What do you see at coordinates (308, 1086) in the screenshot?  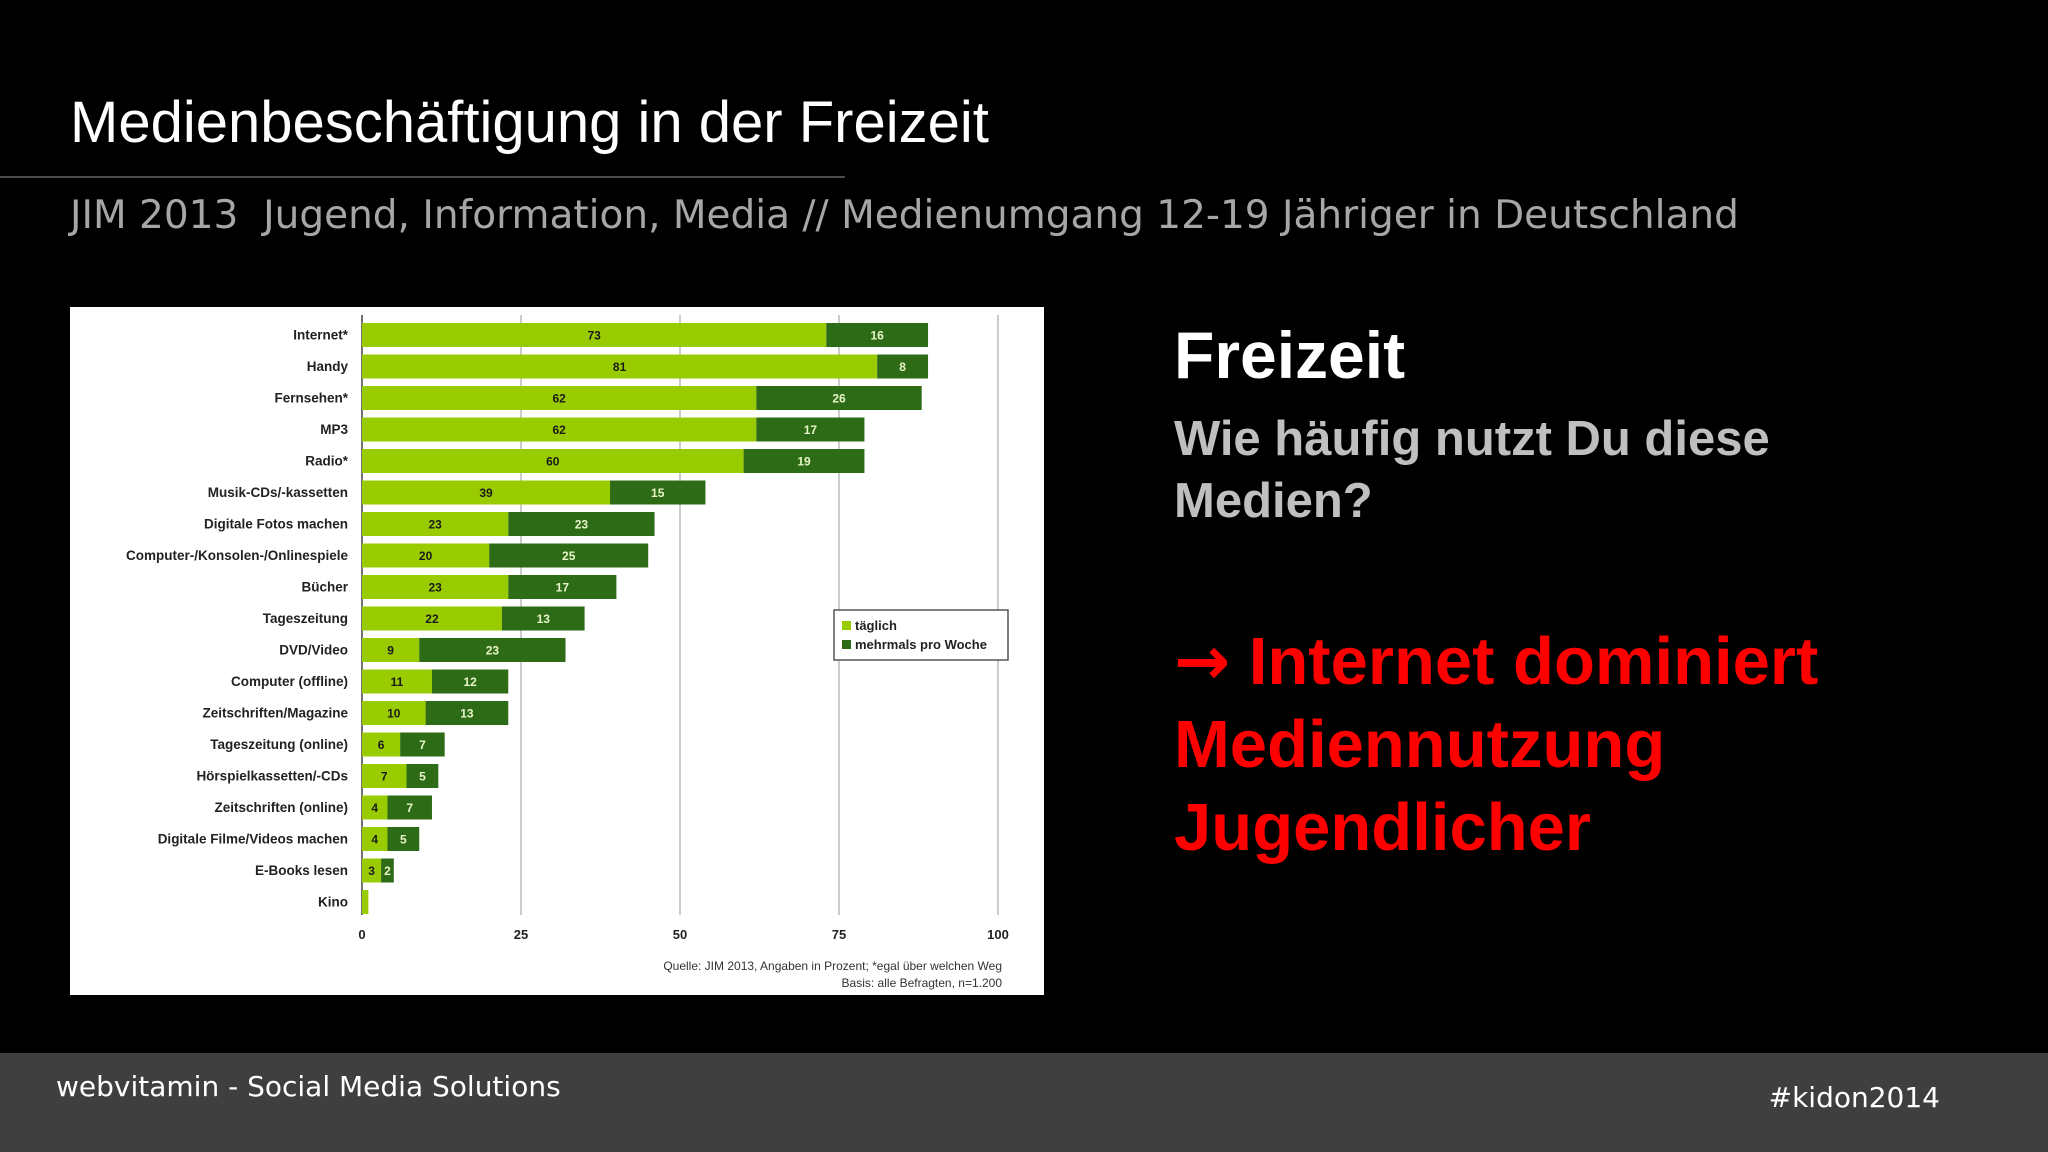 I see `footer-company: webvitamin - Social Media Solutions` at bounding box center [308, 1086].